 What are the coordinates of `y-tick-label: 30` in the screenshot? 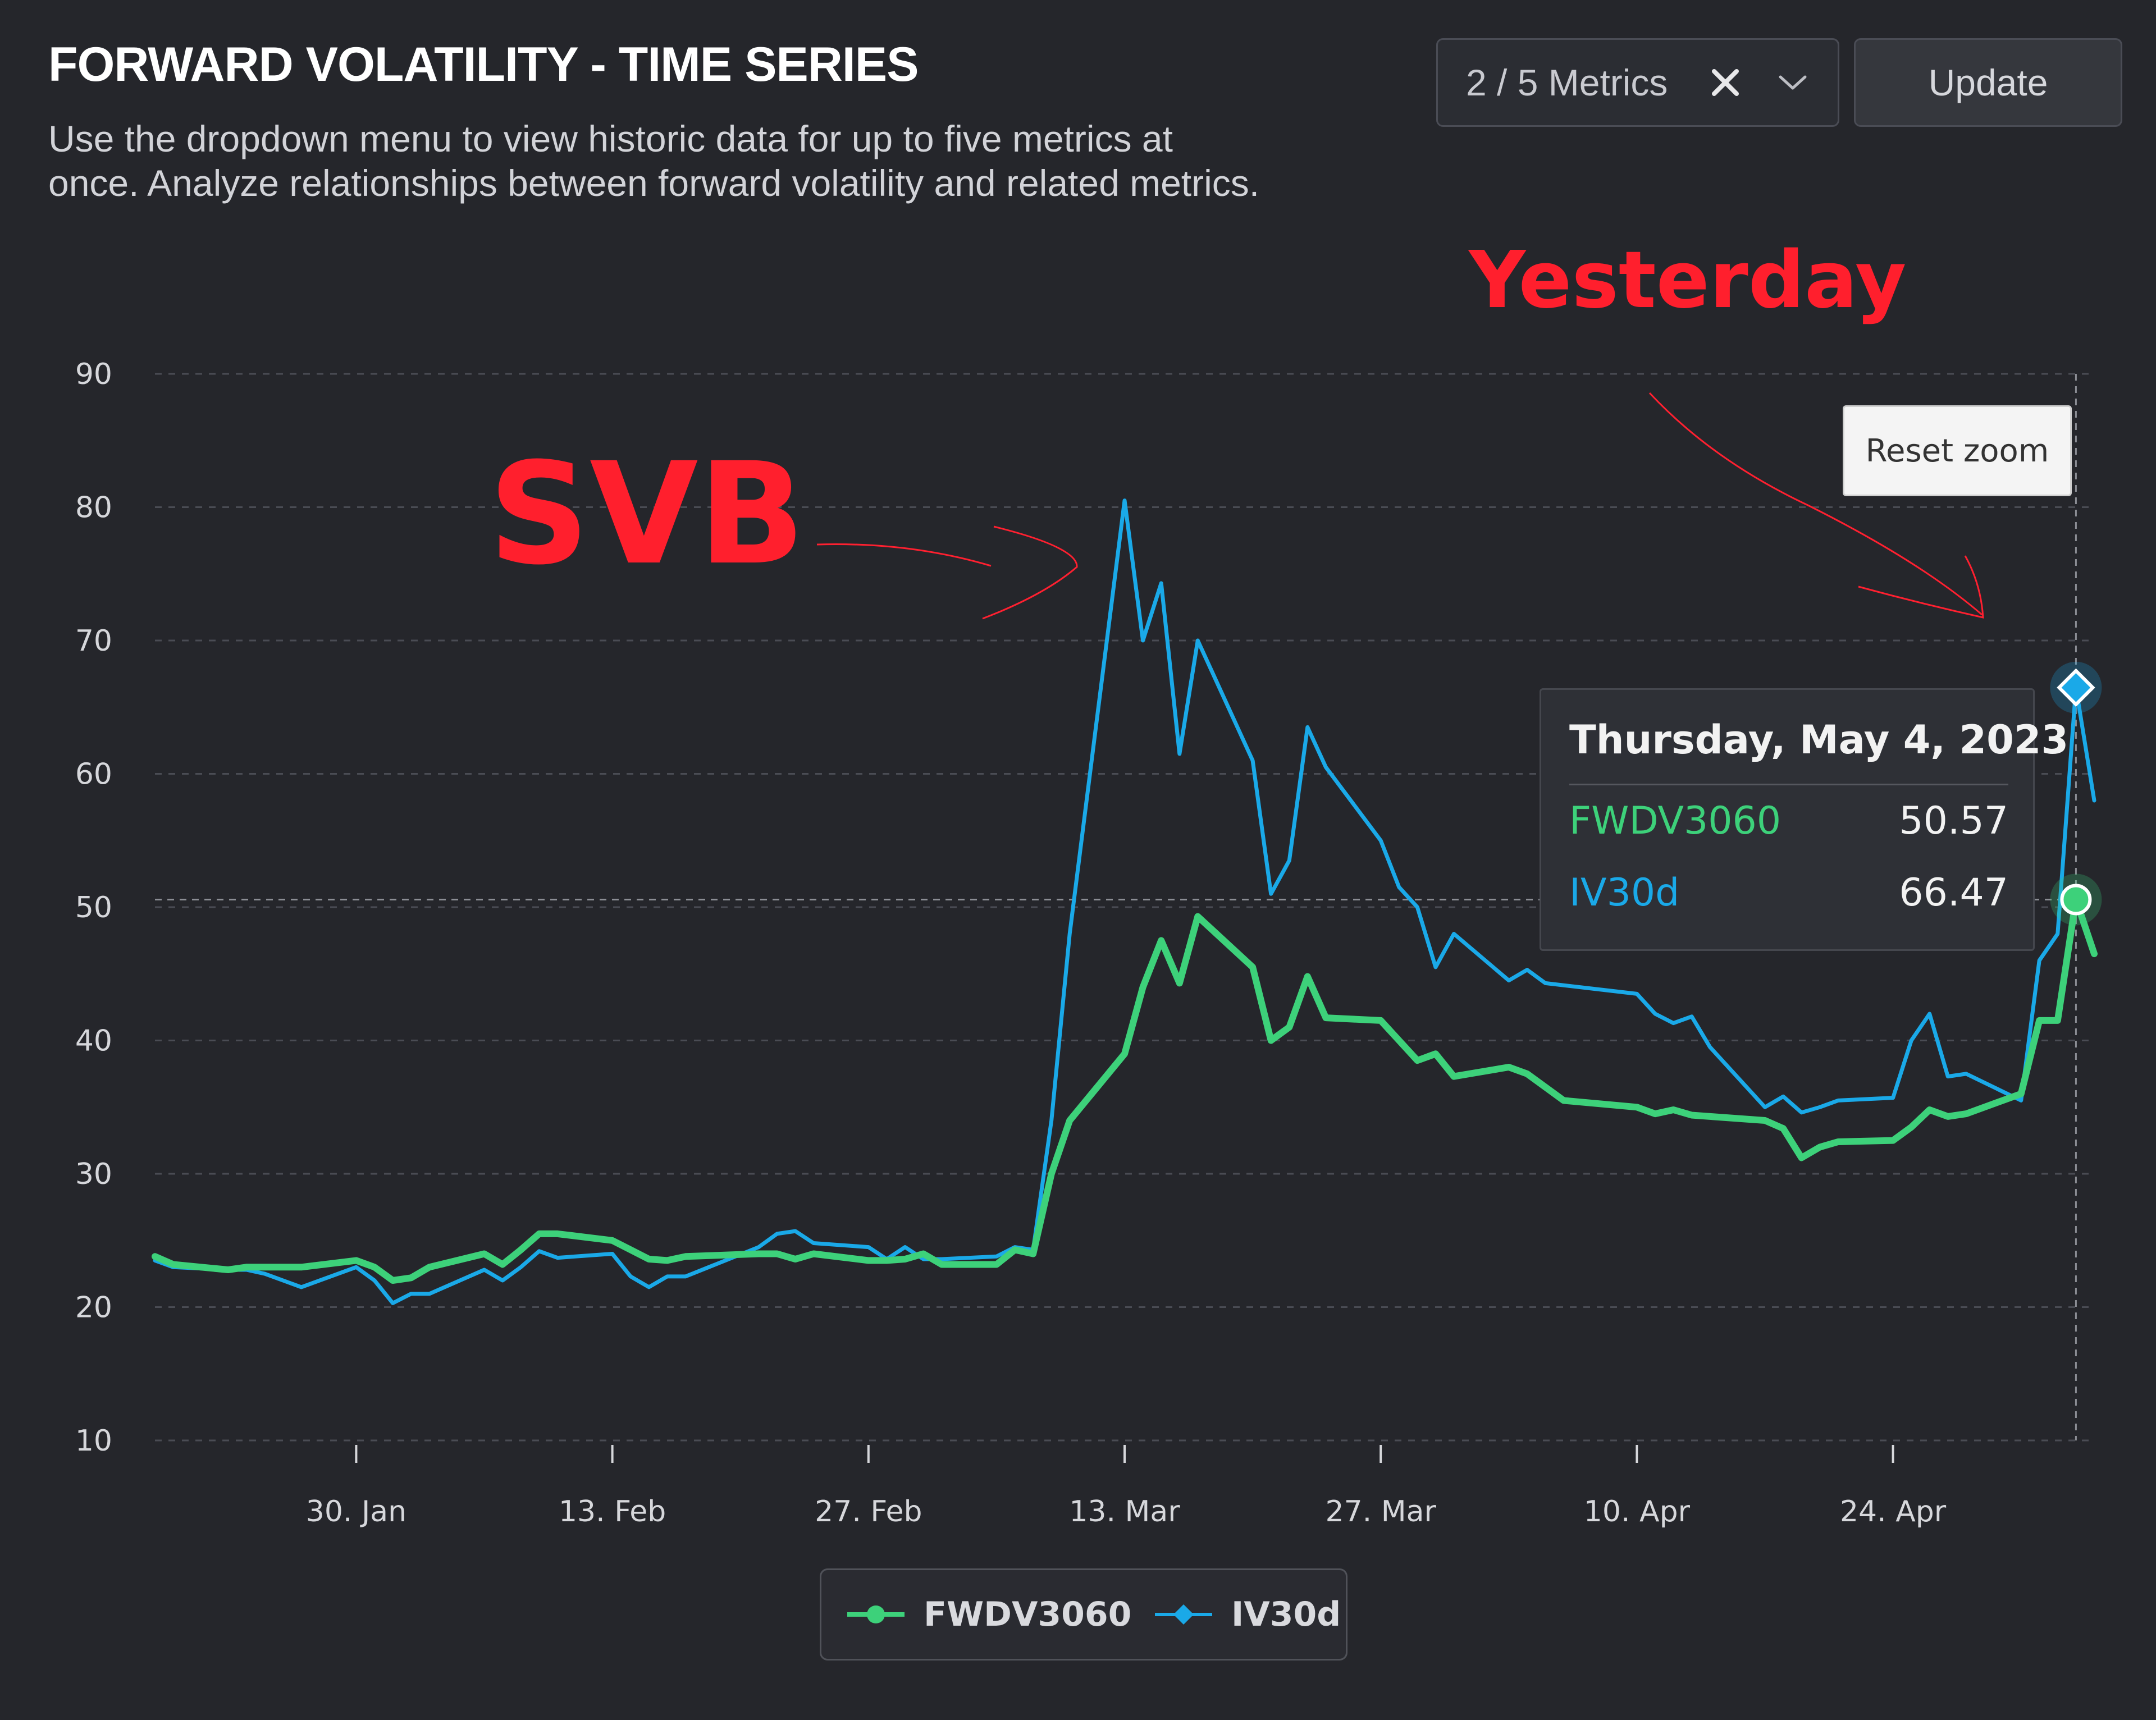 It's located at (93, 1175).